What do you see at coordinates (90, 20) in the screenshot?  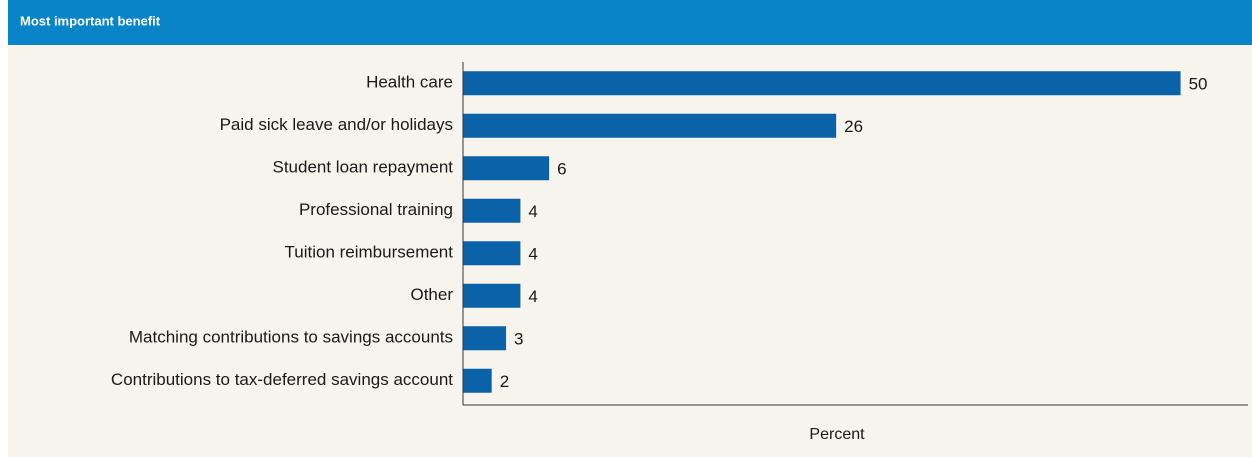 I see `chart-title: Most important benefit` at bounding box center [90, 20].